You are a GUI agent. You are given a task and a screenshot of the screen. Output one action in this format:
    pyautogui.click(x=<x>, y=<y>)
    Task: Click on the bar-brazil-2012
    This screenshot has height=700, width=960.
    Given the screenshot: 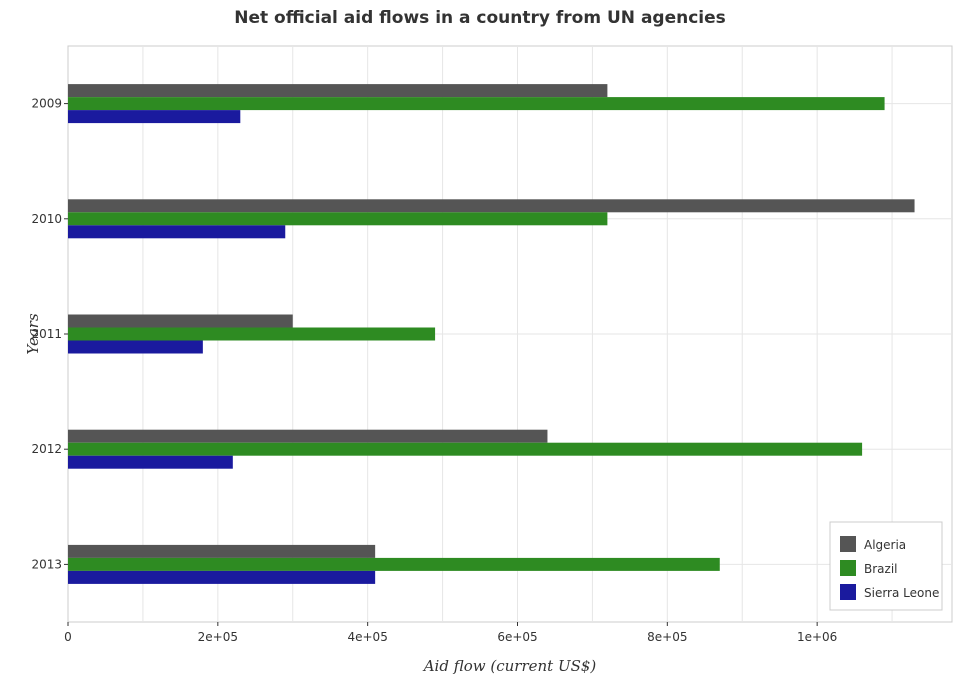 What is the action you would take?
    pyautogui.click(x=465, y=449)
    